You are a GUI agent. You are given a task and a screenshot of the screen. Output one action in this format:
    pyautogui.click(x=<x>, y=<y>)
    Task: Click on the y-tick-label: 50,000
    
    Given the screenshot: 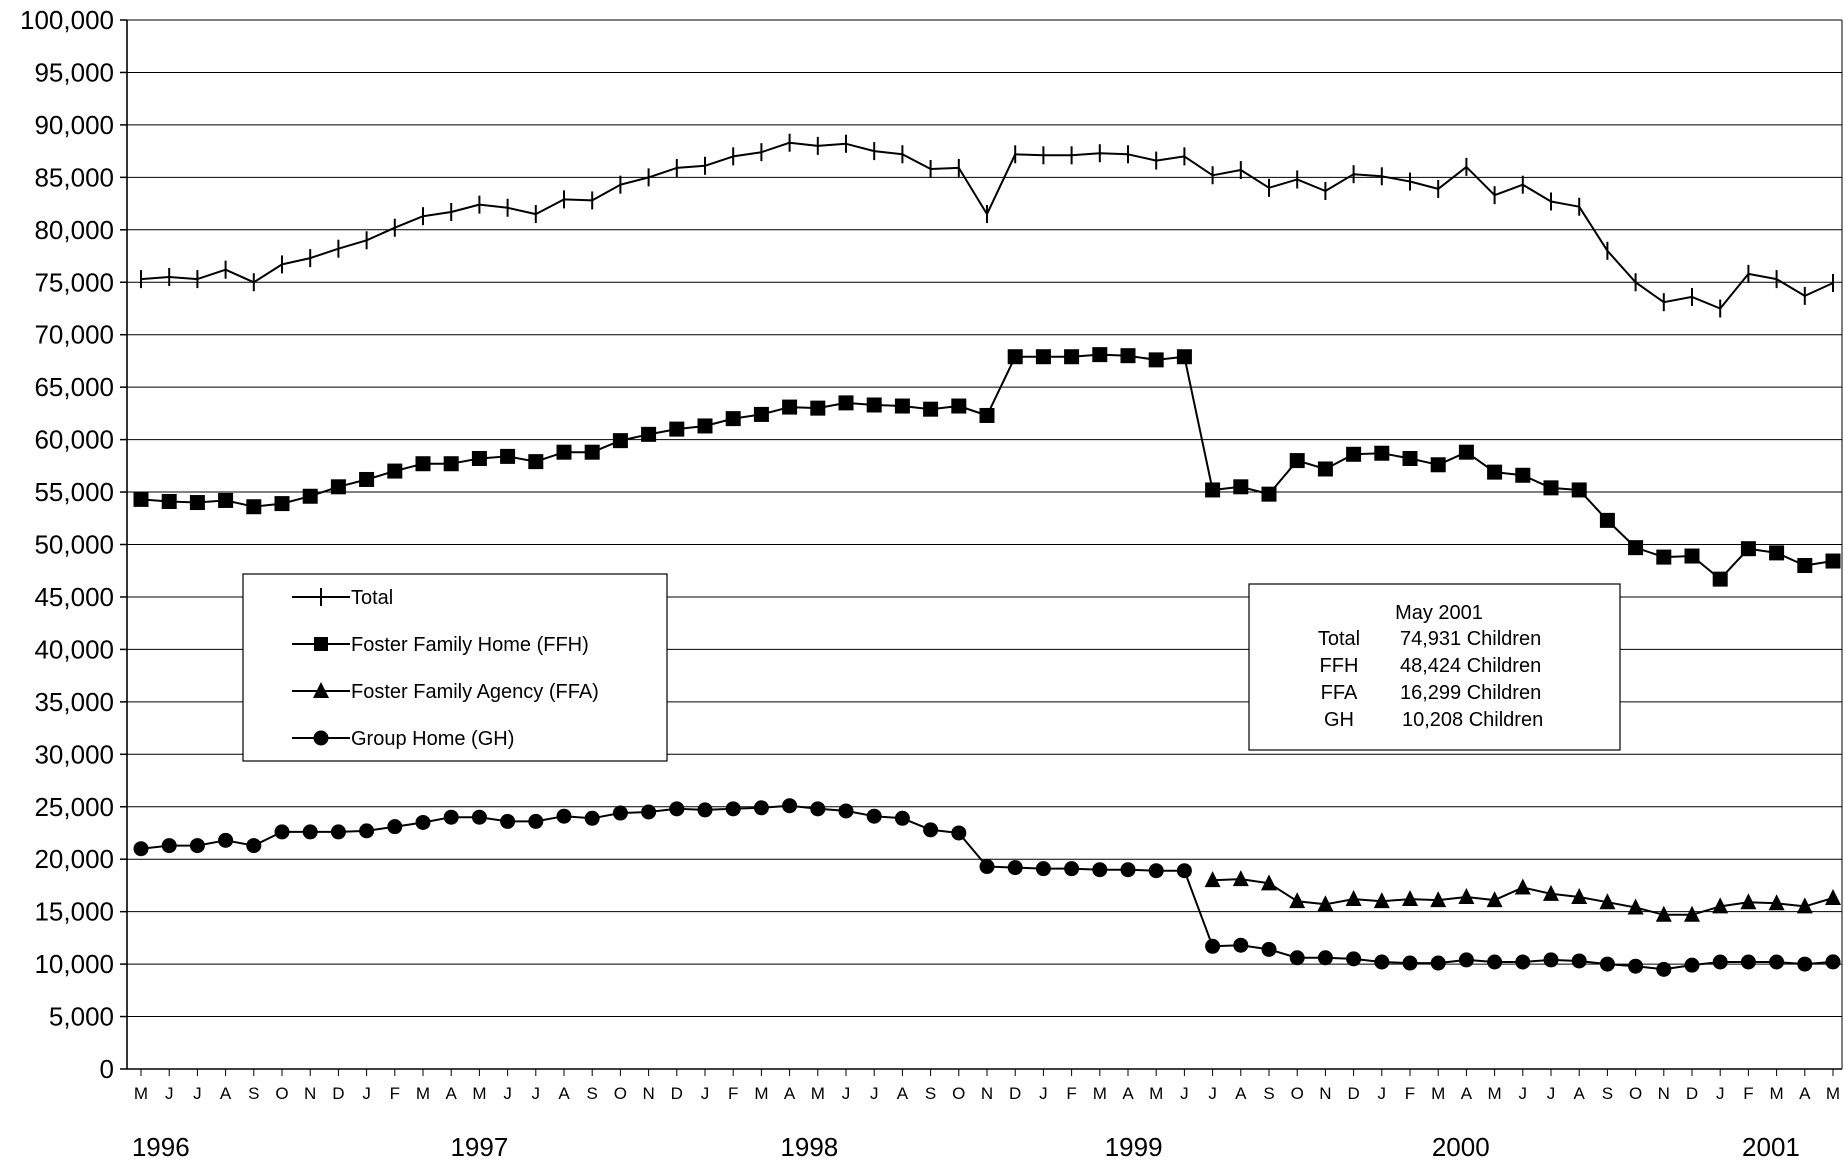 What is the action you would take?
    pyautogui.click(x=74, y=545)
    